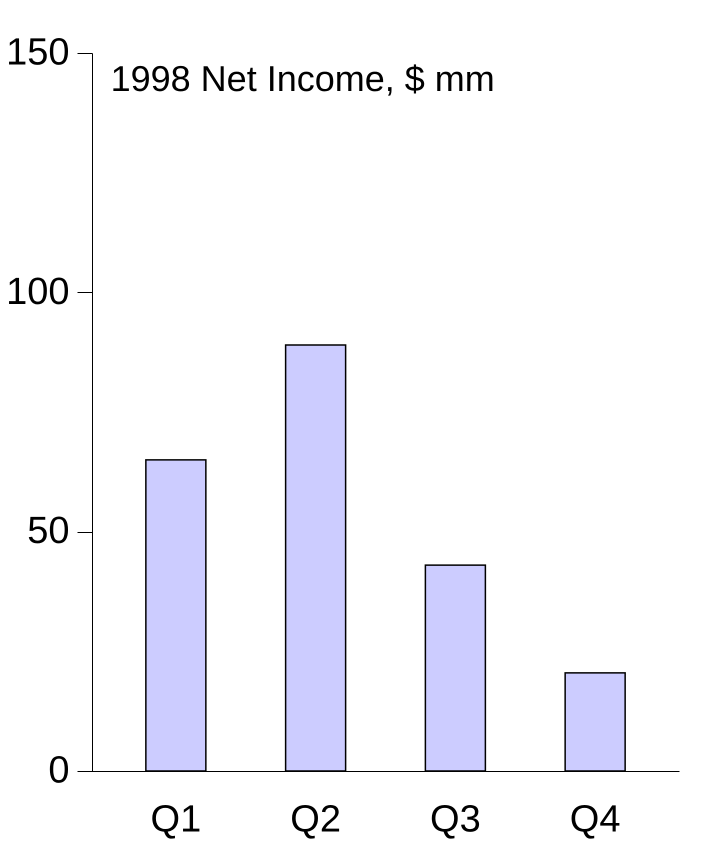 The width and height of the screenshot is (721, 847). What do you see at coordinates (38, 291) in the screenshot?
I see `y-tick-label: 100` at bounding box center [38, 291].